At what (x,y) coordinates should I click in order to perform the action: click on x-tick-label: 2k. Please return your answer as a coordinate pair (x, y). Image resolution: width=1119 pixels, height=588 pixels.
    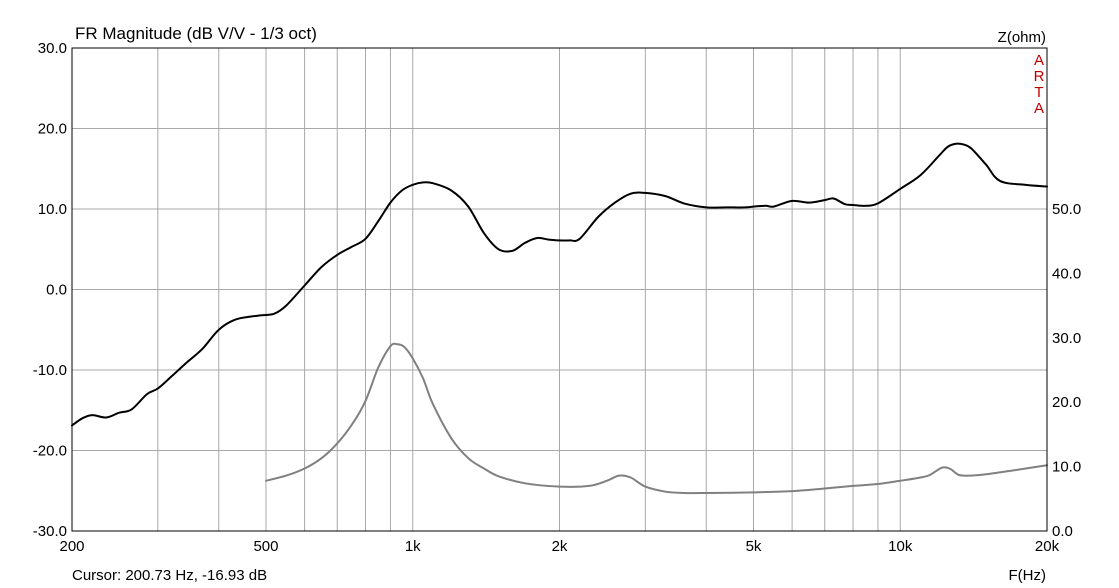
    Looking at the image, I should click on (560, 546).